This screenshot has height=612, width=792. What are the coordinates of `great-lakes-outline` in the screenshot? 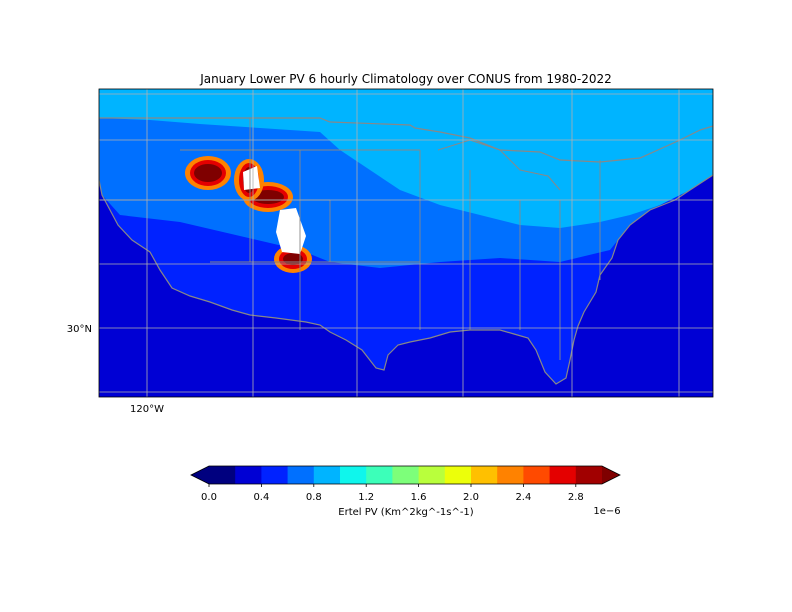 It's located at (499, 165).